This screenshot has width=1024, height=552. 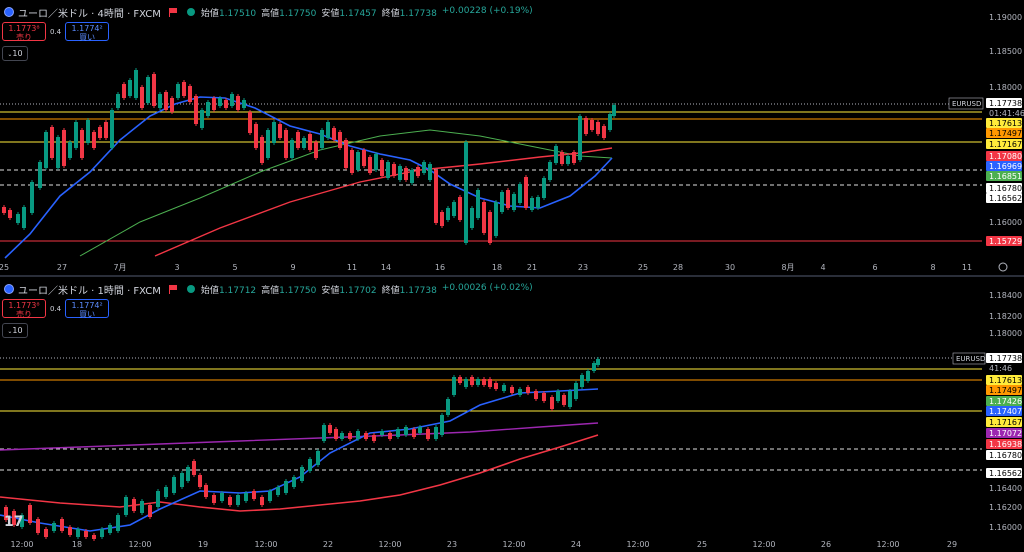 I want to click on time-axis-label: 6, so click(x=874, y=267).